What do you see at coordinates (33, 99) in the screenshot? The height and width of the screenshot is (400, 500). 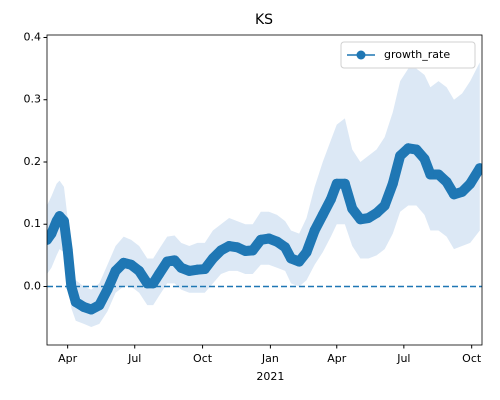 I see `y-tick-label: 0.3` at bounding box center [33, 99].